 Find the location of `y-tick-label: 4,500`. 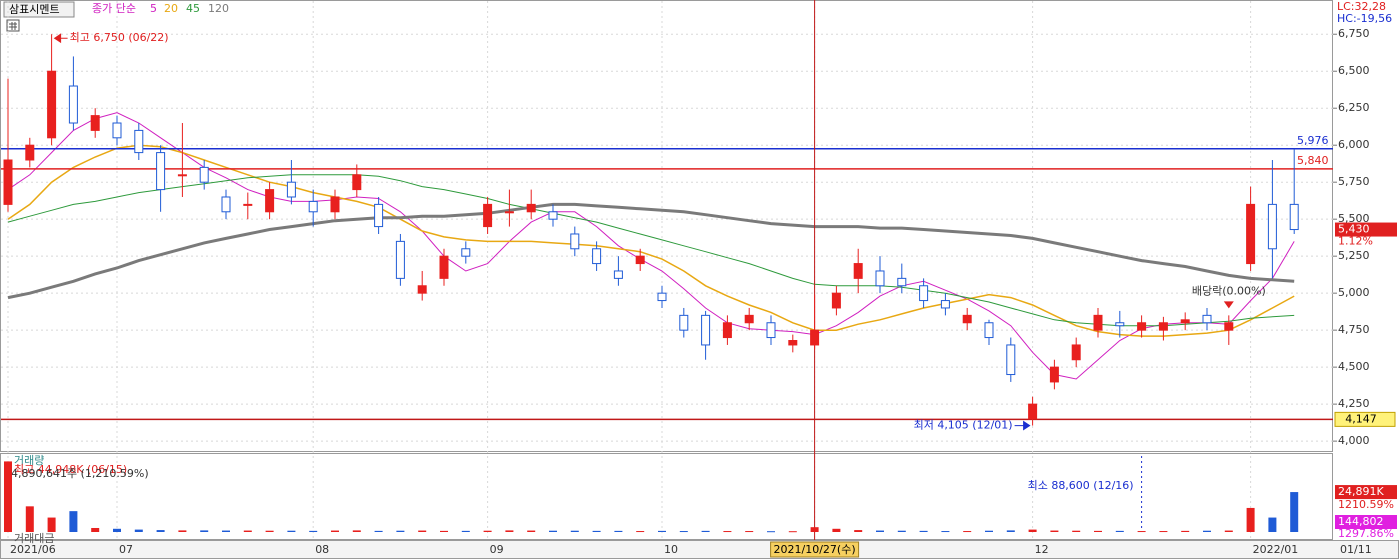

y-tick-label: 4,500 is located at coordinates (1354, 366).